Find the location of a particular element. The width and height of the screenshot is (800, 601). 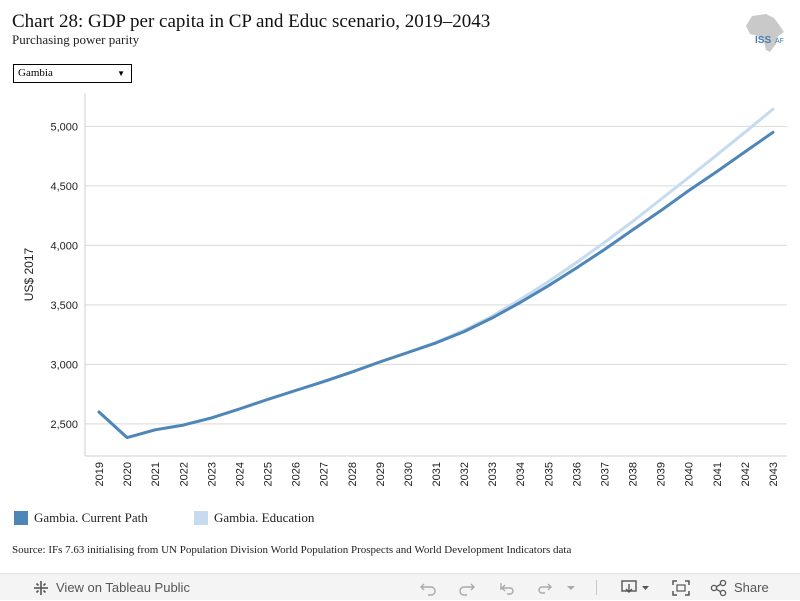

redo-button is located at coordinates (467, 587).